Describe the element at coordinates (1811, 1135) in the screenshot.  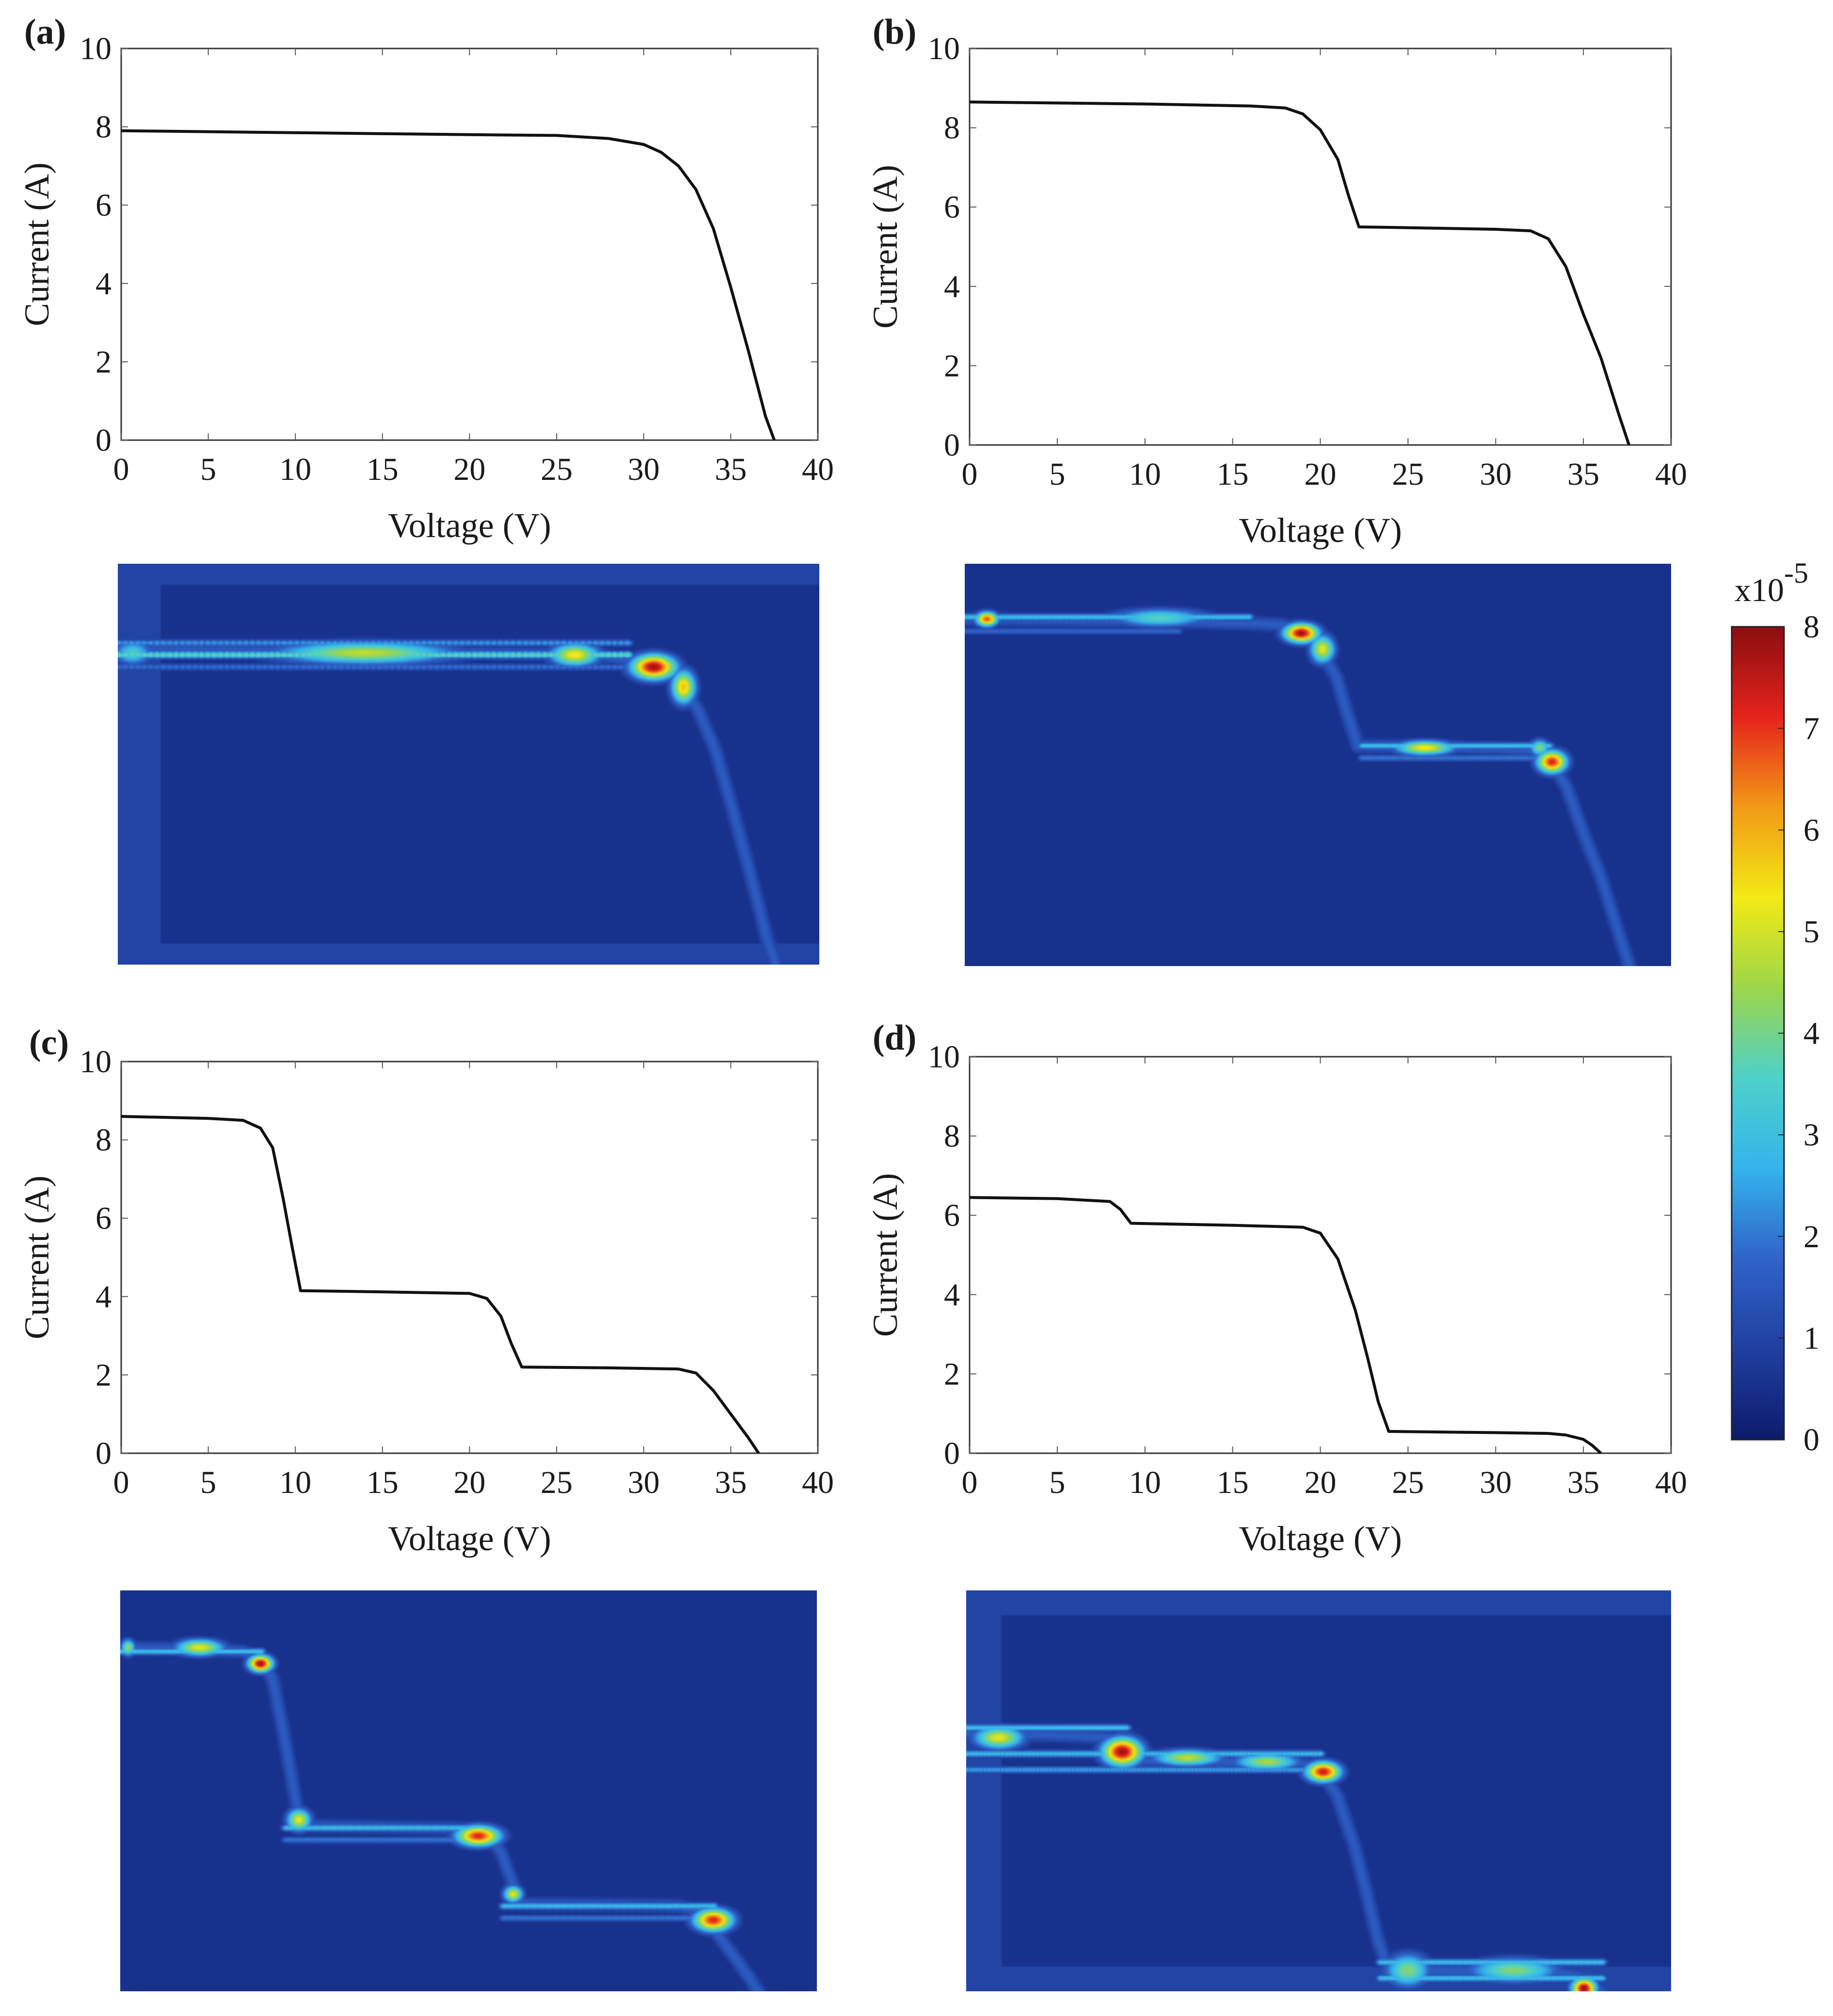
I see `colorbar-tick-label: 3` at that location.